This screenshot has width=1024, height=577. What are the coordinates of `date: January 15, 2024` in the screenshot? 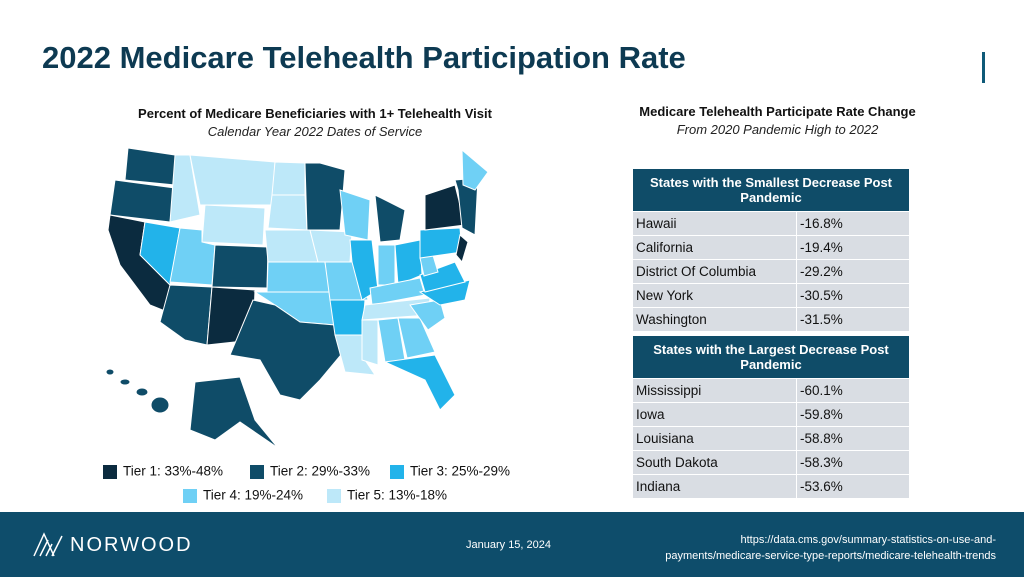 It's located at (509, 545).